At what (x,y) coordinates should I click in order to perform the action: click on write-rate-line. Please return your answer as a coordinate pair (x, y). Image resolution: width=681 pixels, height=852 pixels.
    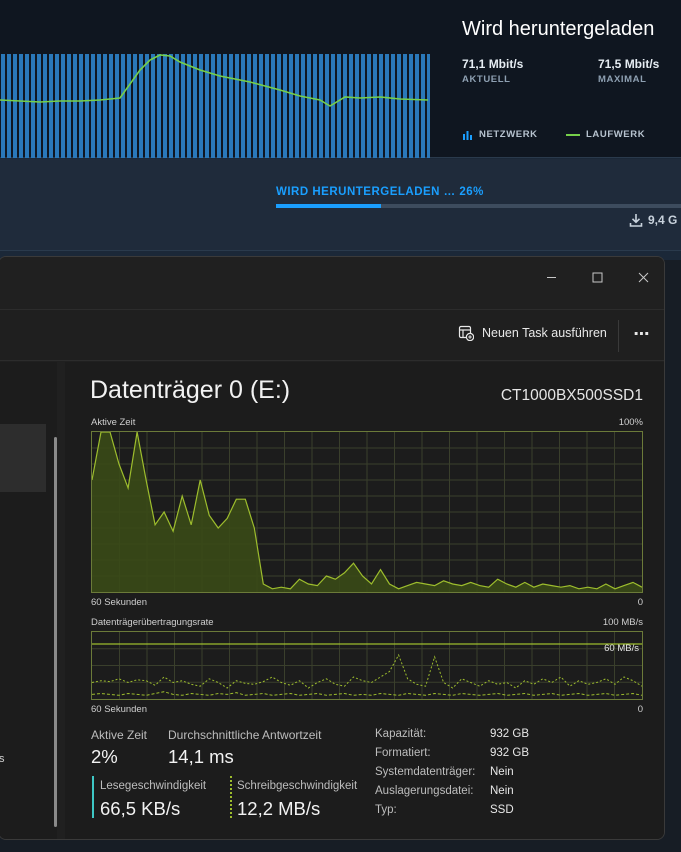
    Looking at the image, I should click on (367, 693).